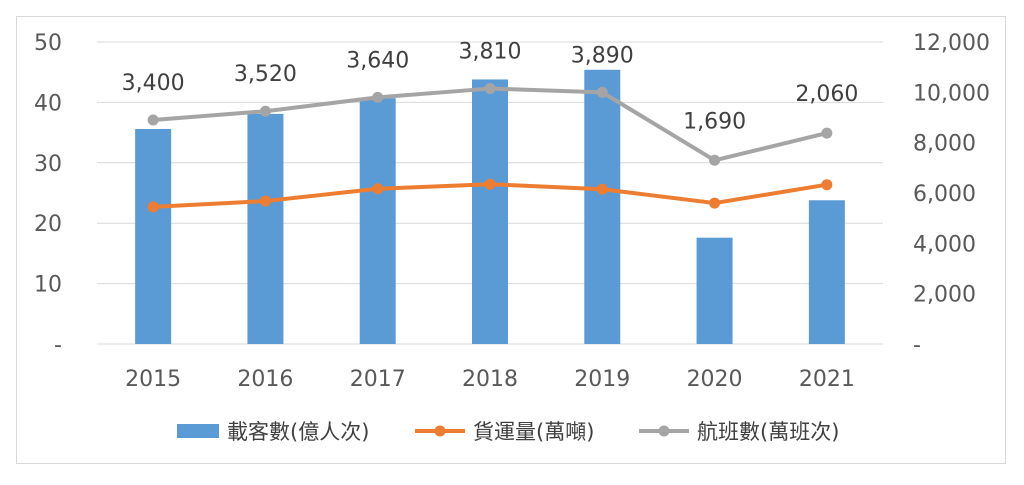 This screenshot has width=1024, height=485. What do you see at coordinates (58, 345) in the screenshot?
I see `left-tick-label: -` at bounding box center [58, 345].